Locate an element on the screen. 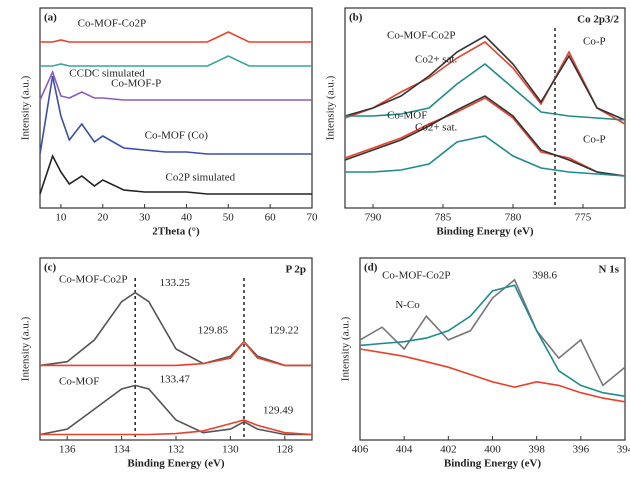 The width and height of the screenshot is (630, 477). panel-label: (a) is located at coordinates (50, 18).